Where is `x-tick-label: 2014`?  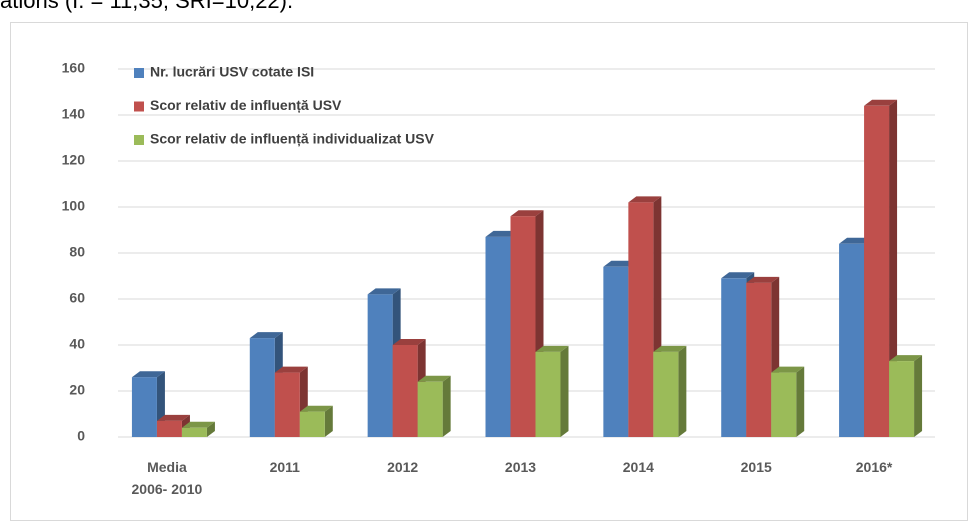
x-tick-label: 2014 is located at coordinates (638, 467).